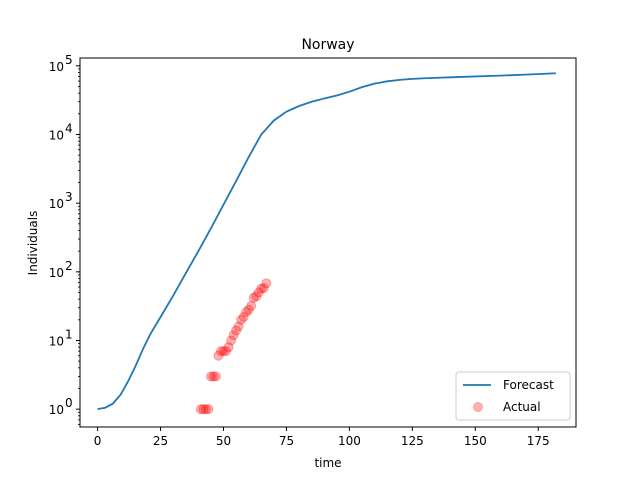  What do you see at coordinates (522, 407) in the screenshot?
I see `legend-label-actual: Actual` at bounding box center [522, 407].